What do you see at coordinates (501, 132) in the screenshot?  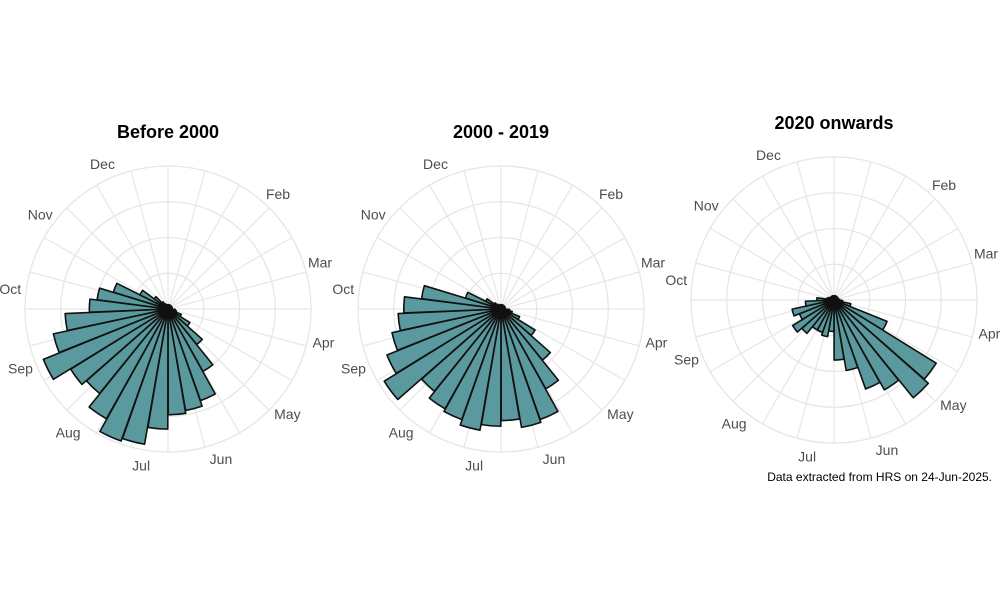 I see `panel-title: 2000 - 2019` at bounding box center [501, 132].